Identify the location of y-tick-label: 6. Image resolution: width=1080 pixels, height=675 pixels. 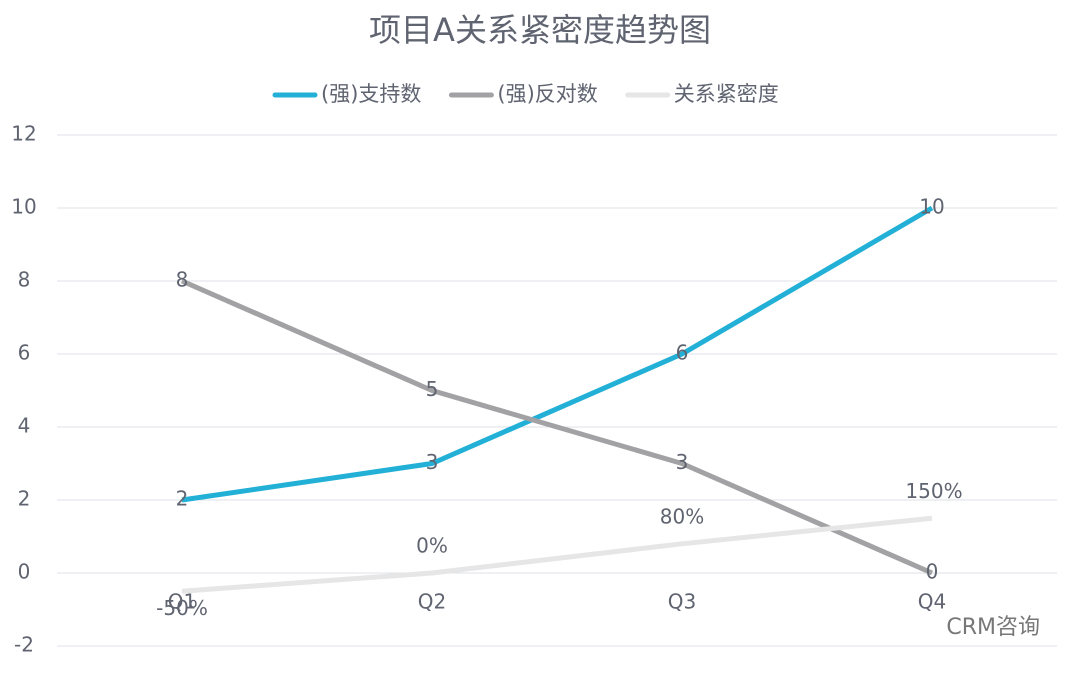
(24, 353).